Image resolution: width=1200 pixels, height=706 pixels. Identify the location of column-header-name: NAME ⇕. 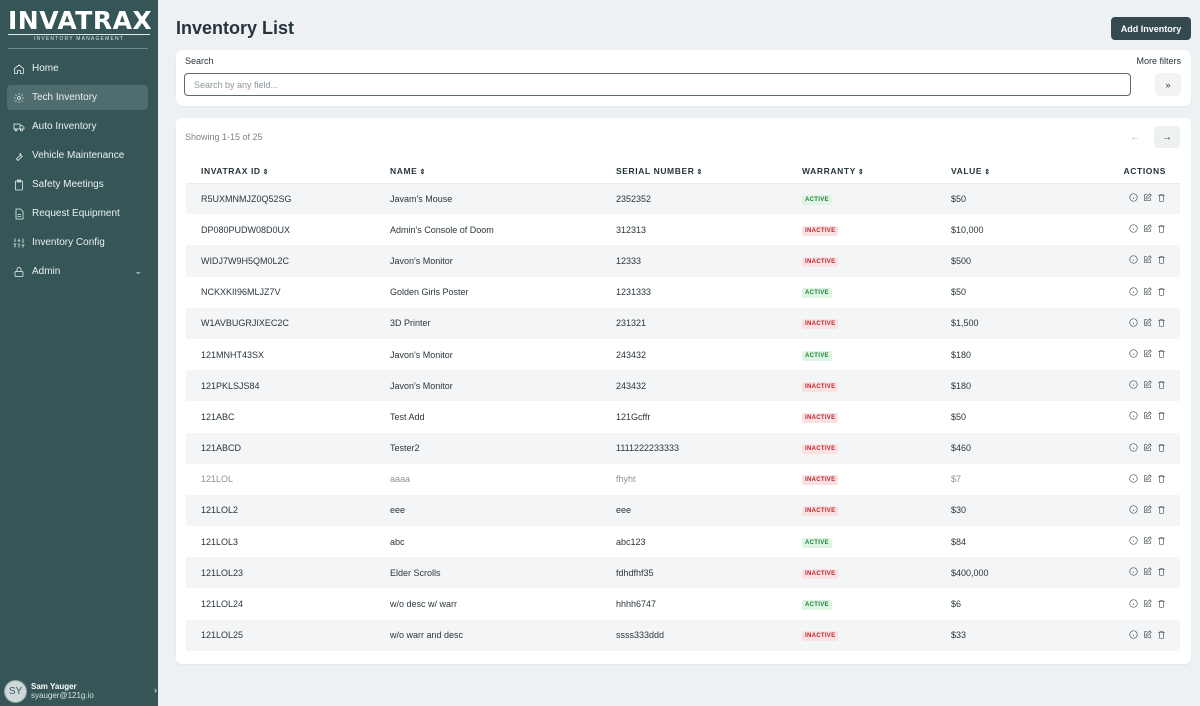
(503, 171).